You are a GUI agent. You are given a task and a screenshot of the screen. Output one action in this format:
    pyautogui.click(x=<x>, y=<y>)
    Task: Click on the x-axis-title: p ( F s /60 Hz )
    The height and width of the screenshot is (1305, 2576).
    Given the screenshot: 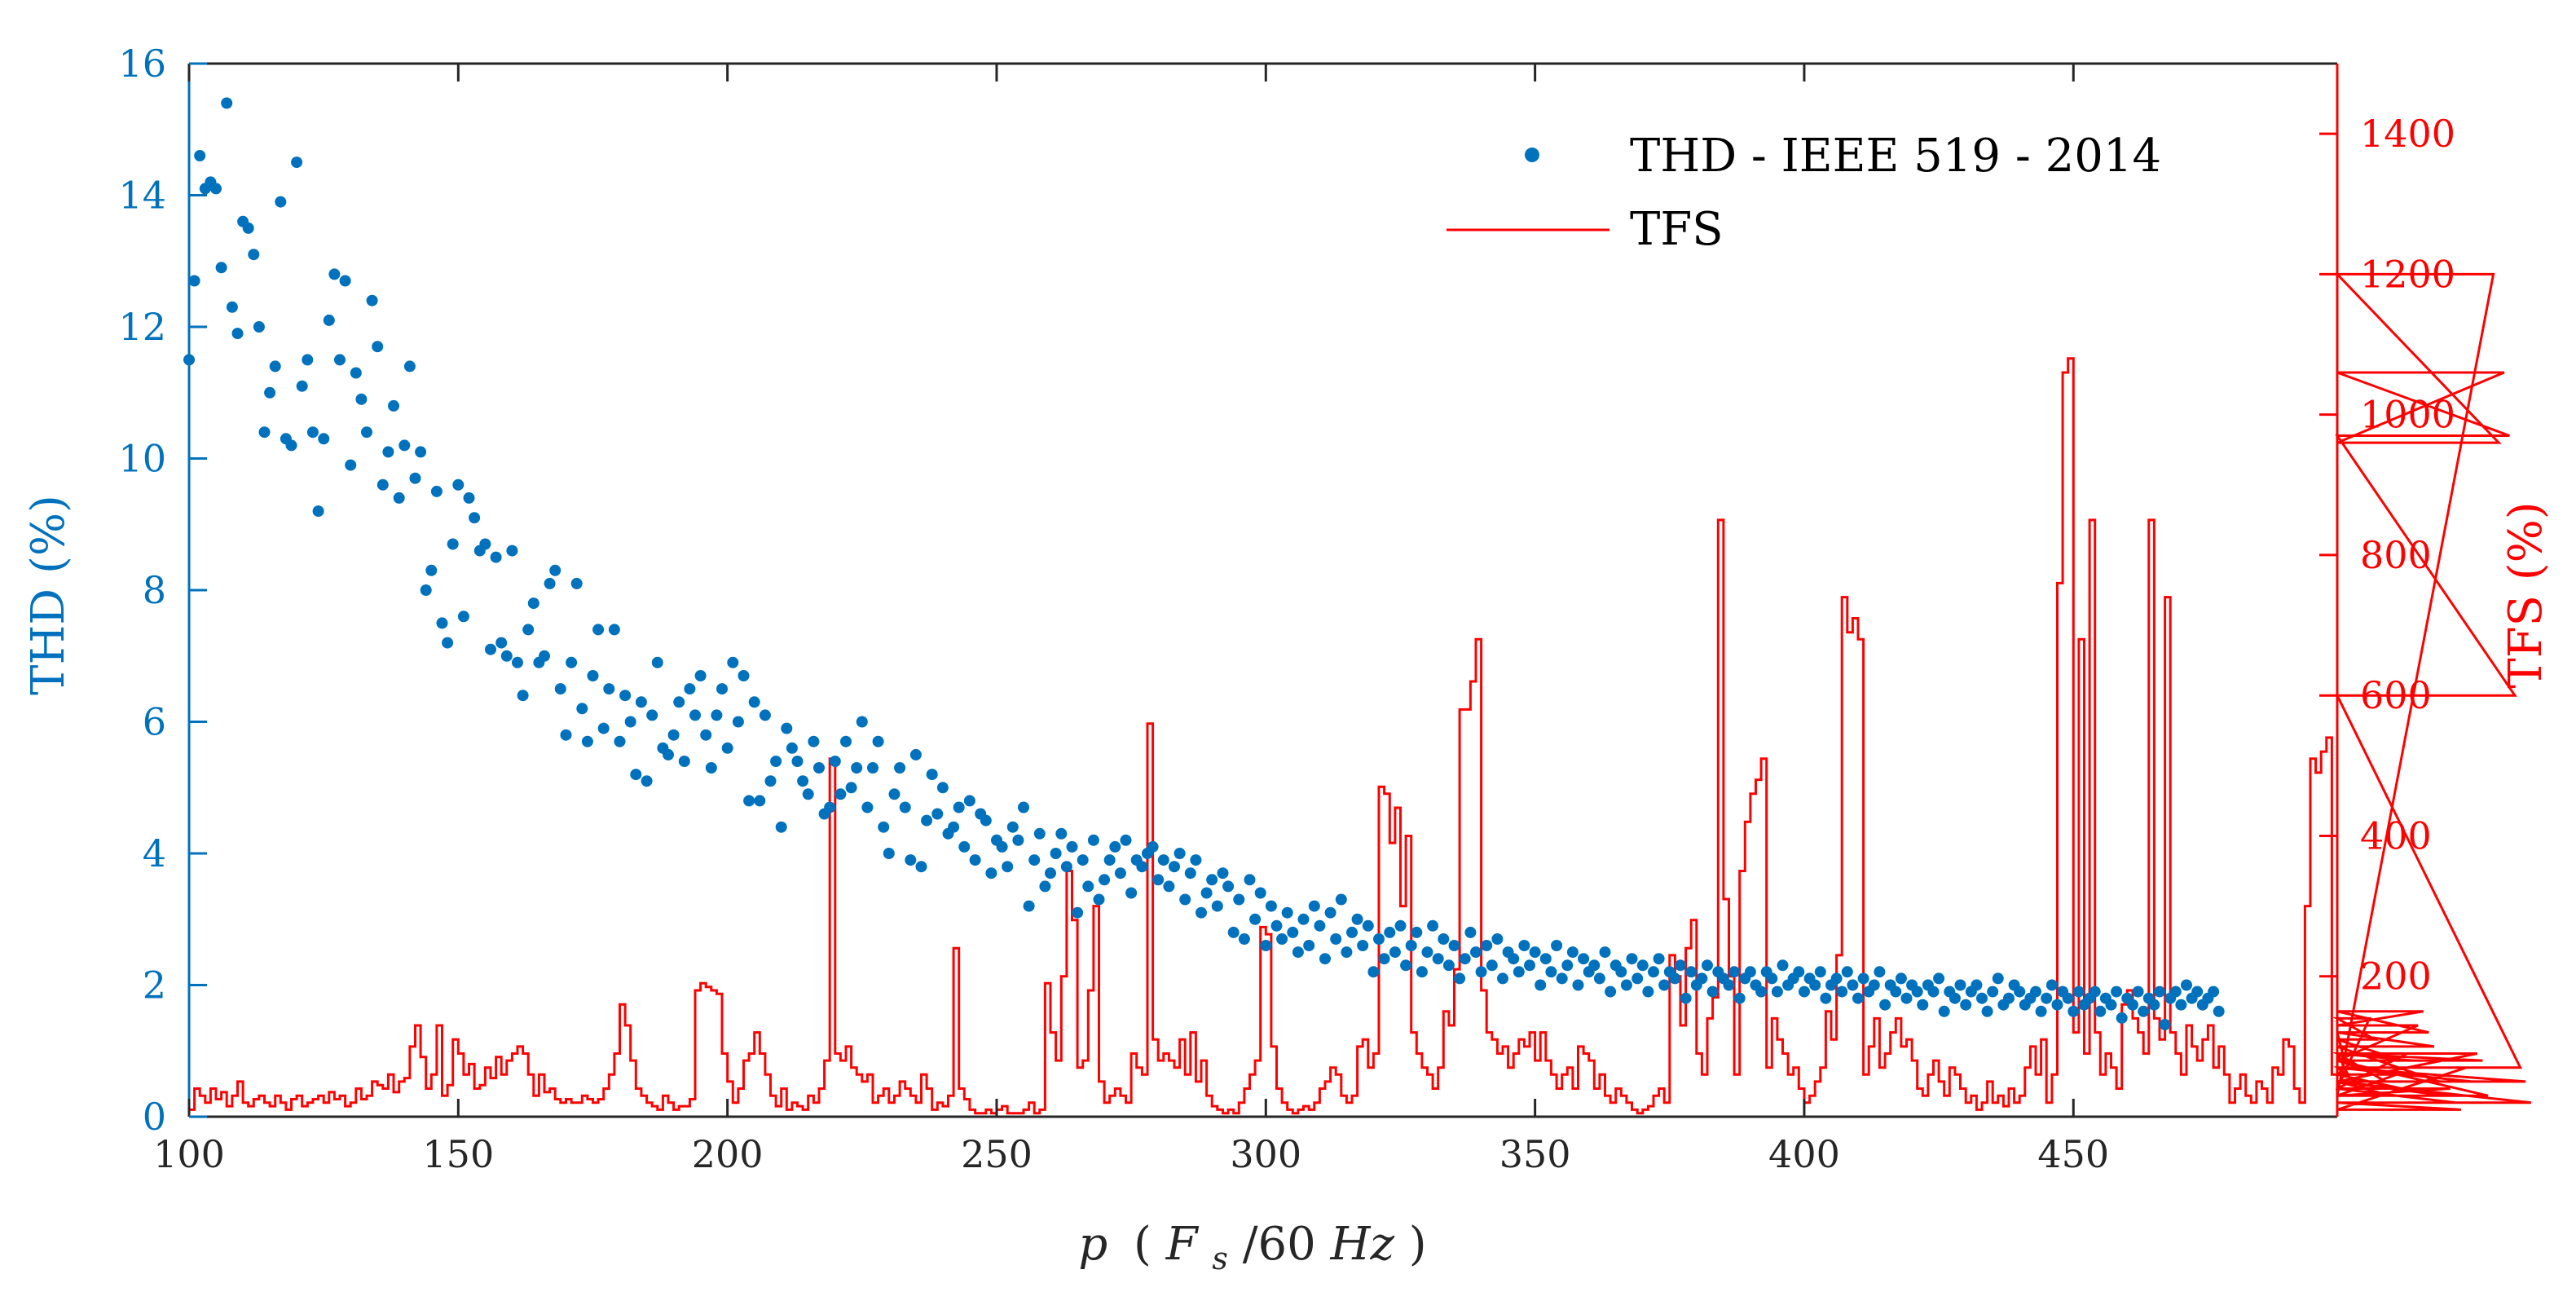 What is the action you would take?
    pyautogui.click(x=1252, y=1249)
    